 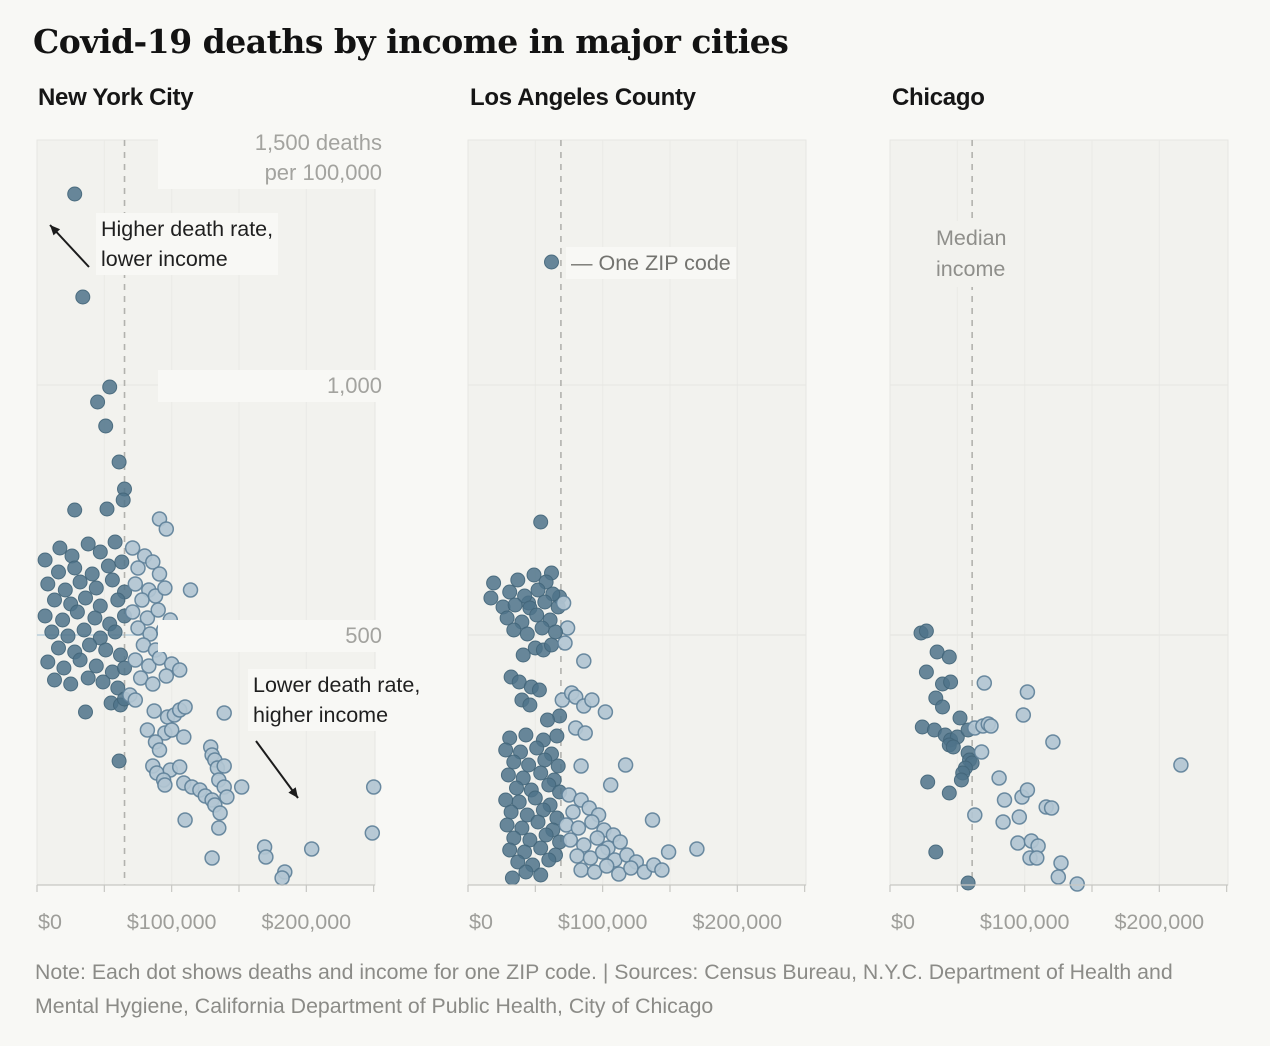 What do you see at coordinates (971, 238) in the screenshot?
I see `annotation-median-line1: Median` at bounding box center [971, 238].